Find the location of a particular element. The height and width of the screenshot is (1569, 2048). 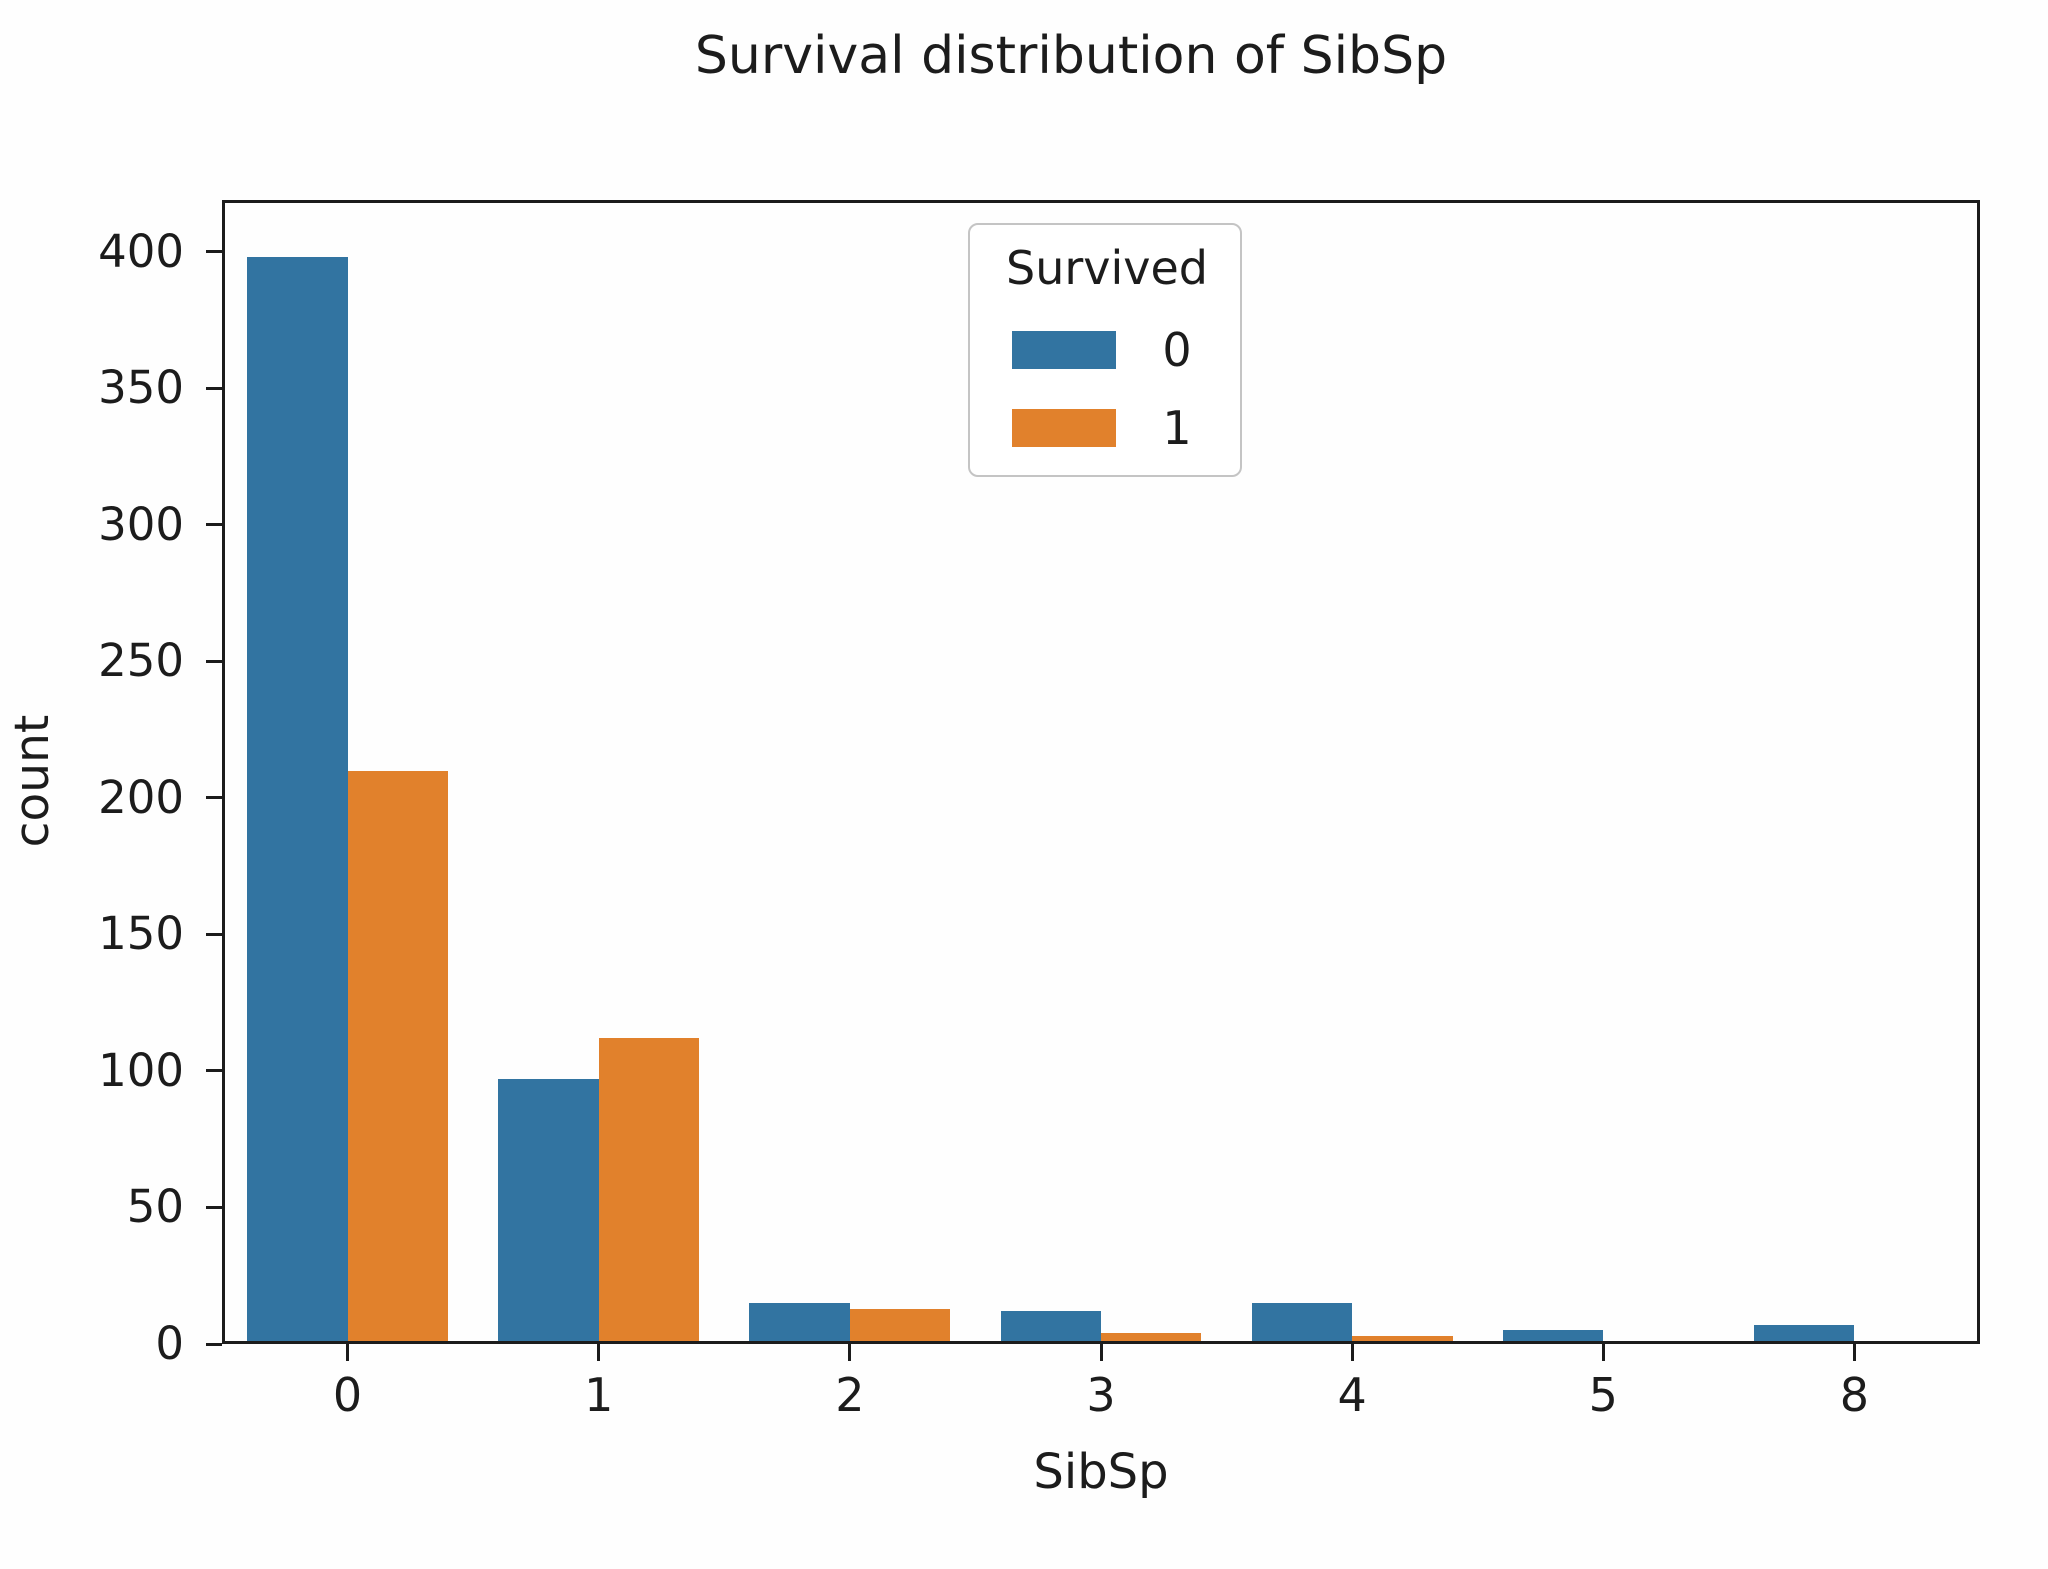

y-tick-label: 50 is located at coordinates (155, 1207).